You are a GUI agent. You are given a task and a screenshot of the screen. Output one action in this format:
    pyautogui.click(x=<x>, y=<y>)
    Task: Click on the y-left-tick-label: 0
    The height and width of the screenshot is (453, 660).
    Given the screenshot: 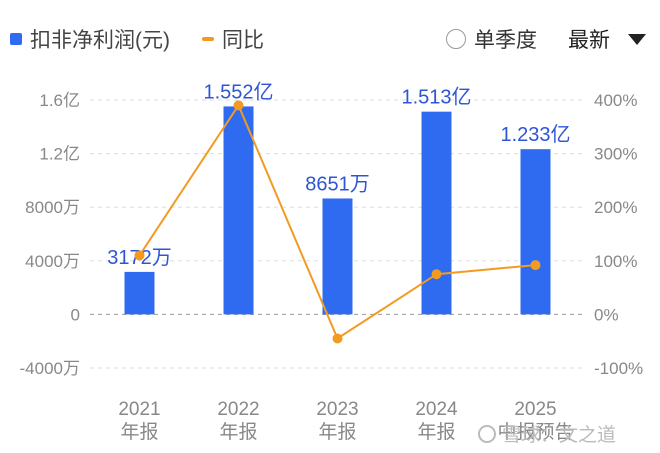 What is the action you would take?
    pyautogui.click(x=75, y=314)
    